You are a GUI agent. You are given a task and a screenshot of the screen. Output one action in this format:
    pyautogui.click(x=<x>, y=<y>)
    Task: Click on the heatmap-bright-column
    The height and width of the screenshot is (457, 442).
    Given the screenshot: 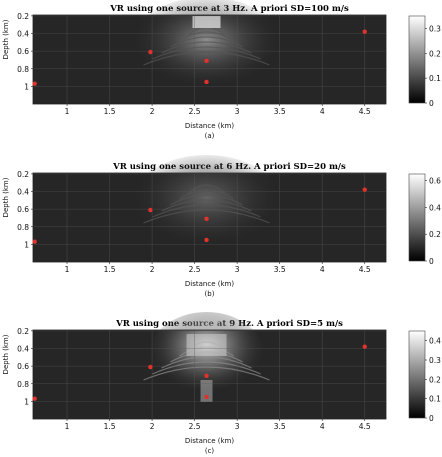 What is the action you would take?
    pyautogui.click(x=206, y=391)
    